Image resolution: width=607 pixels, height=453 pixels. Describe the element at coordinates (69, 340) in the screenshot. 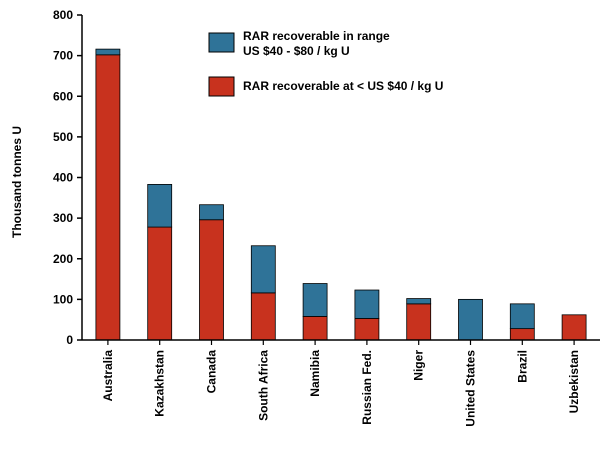

I see `y-tick-label: 0` at that location.